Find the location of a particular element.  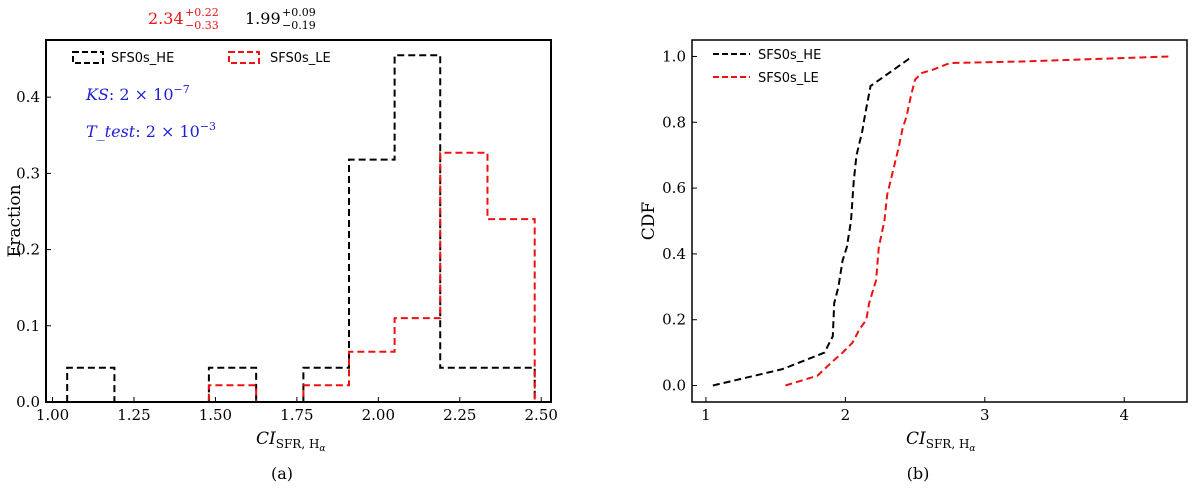

median-he: 1.99 is located at coordinates (263, 18).